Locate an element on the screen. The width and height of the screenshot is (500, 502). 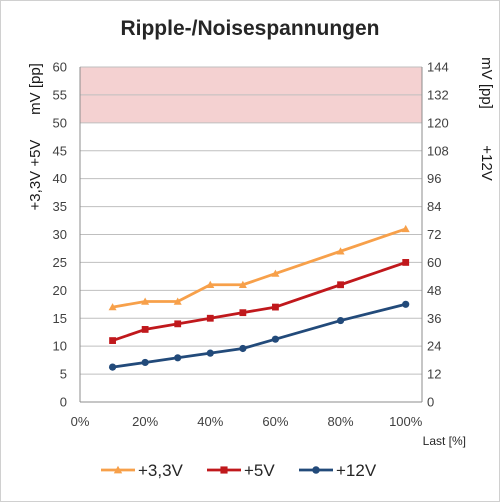
right-axis-label-unit: mV [pp] is located at coordinates (486, 83).